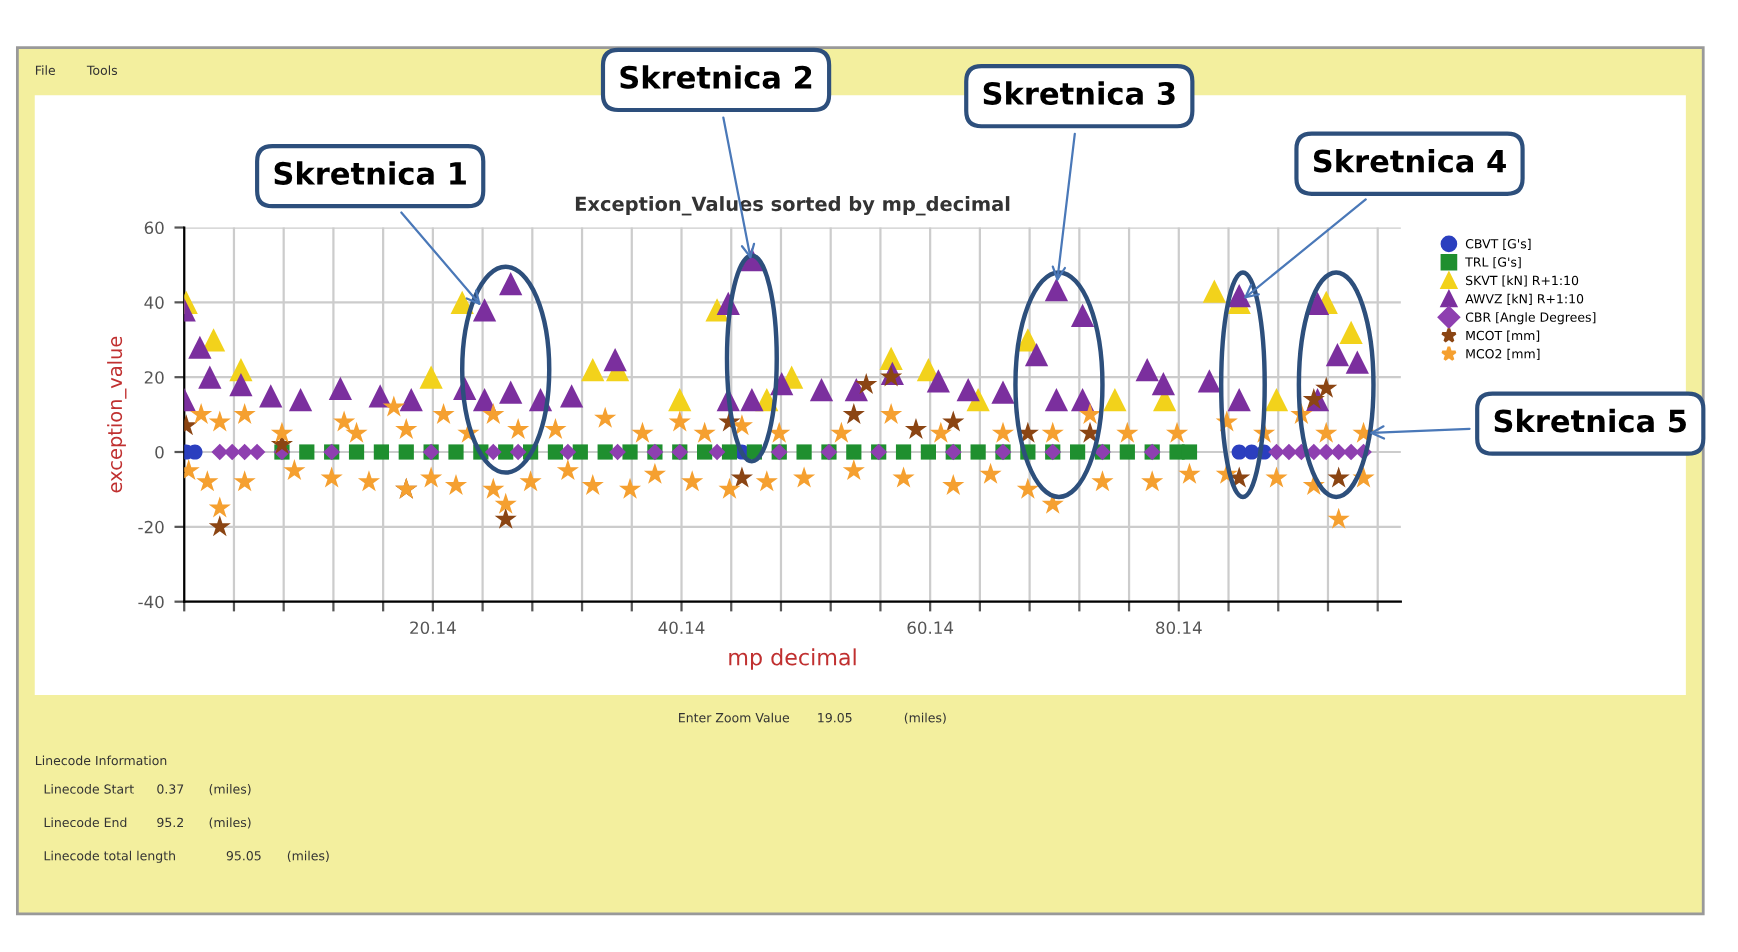 The image size is (1738, 952). Describe the element at coordinates (1590, 420) in the screenshot. I see `annotation: Skretnica 5` at that location.